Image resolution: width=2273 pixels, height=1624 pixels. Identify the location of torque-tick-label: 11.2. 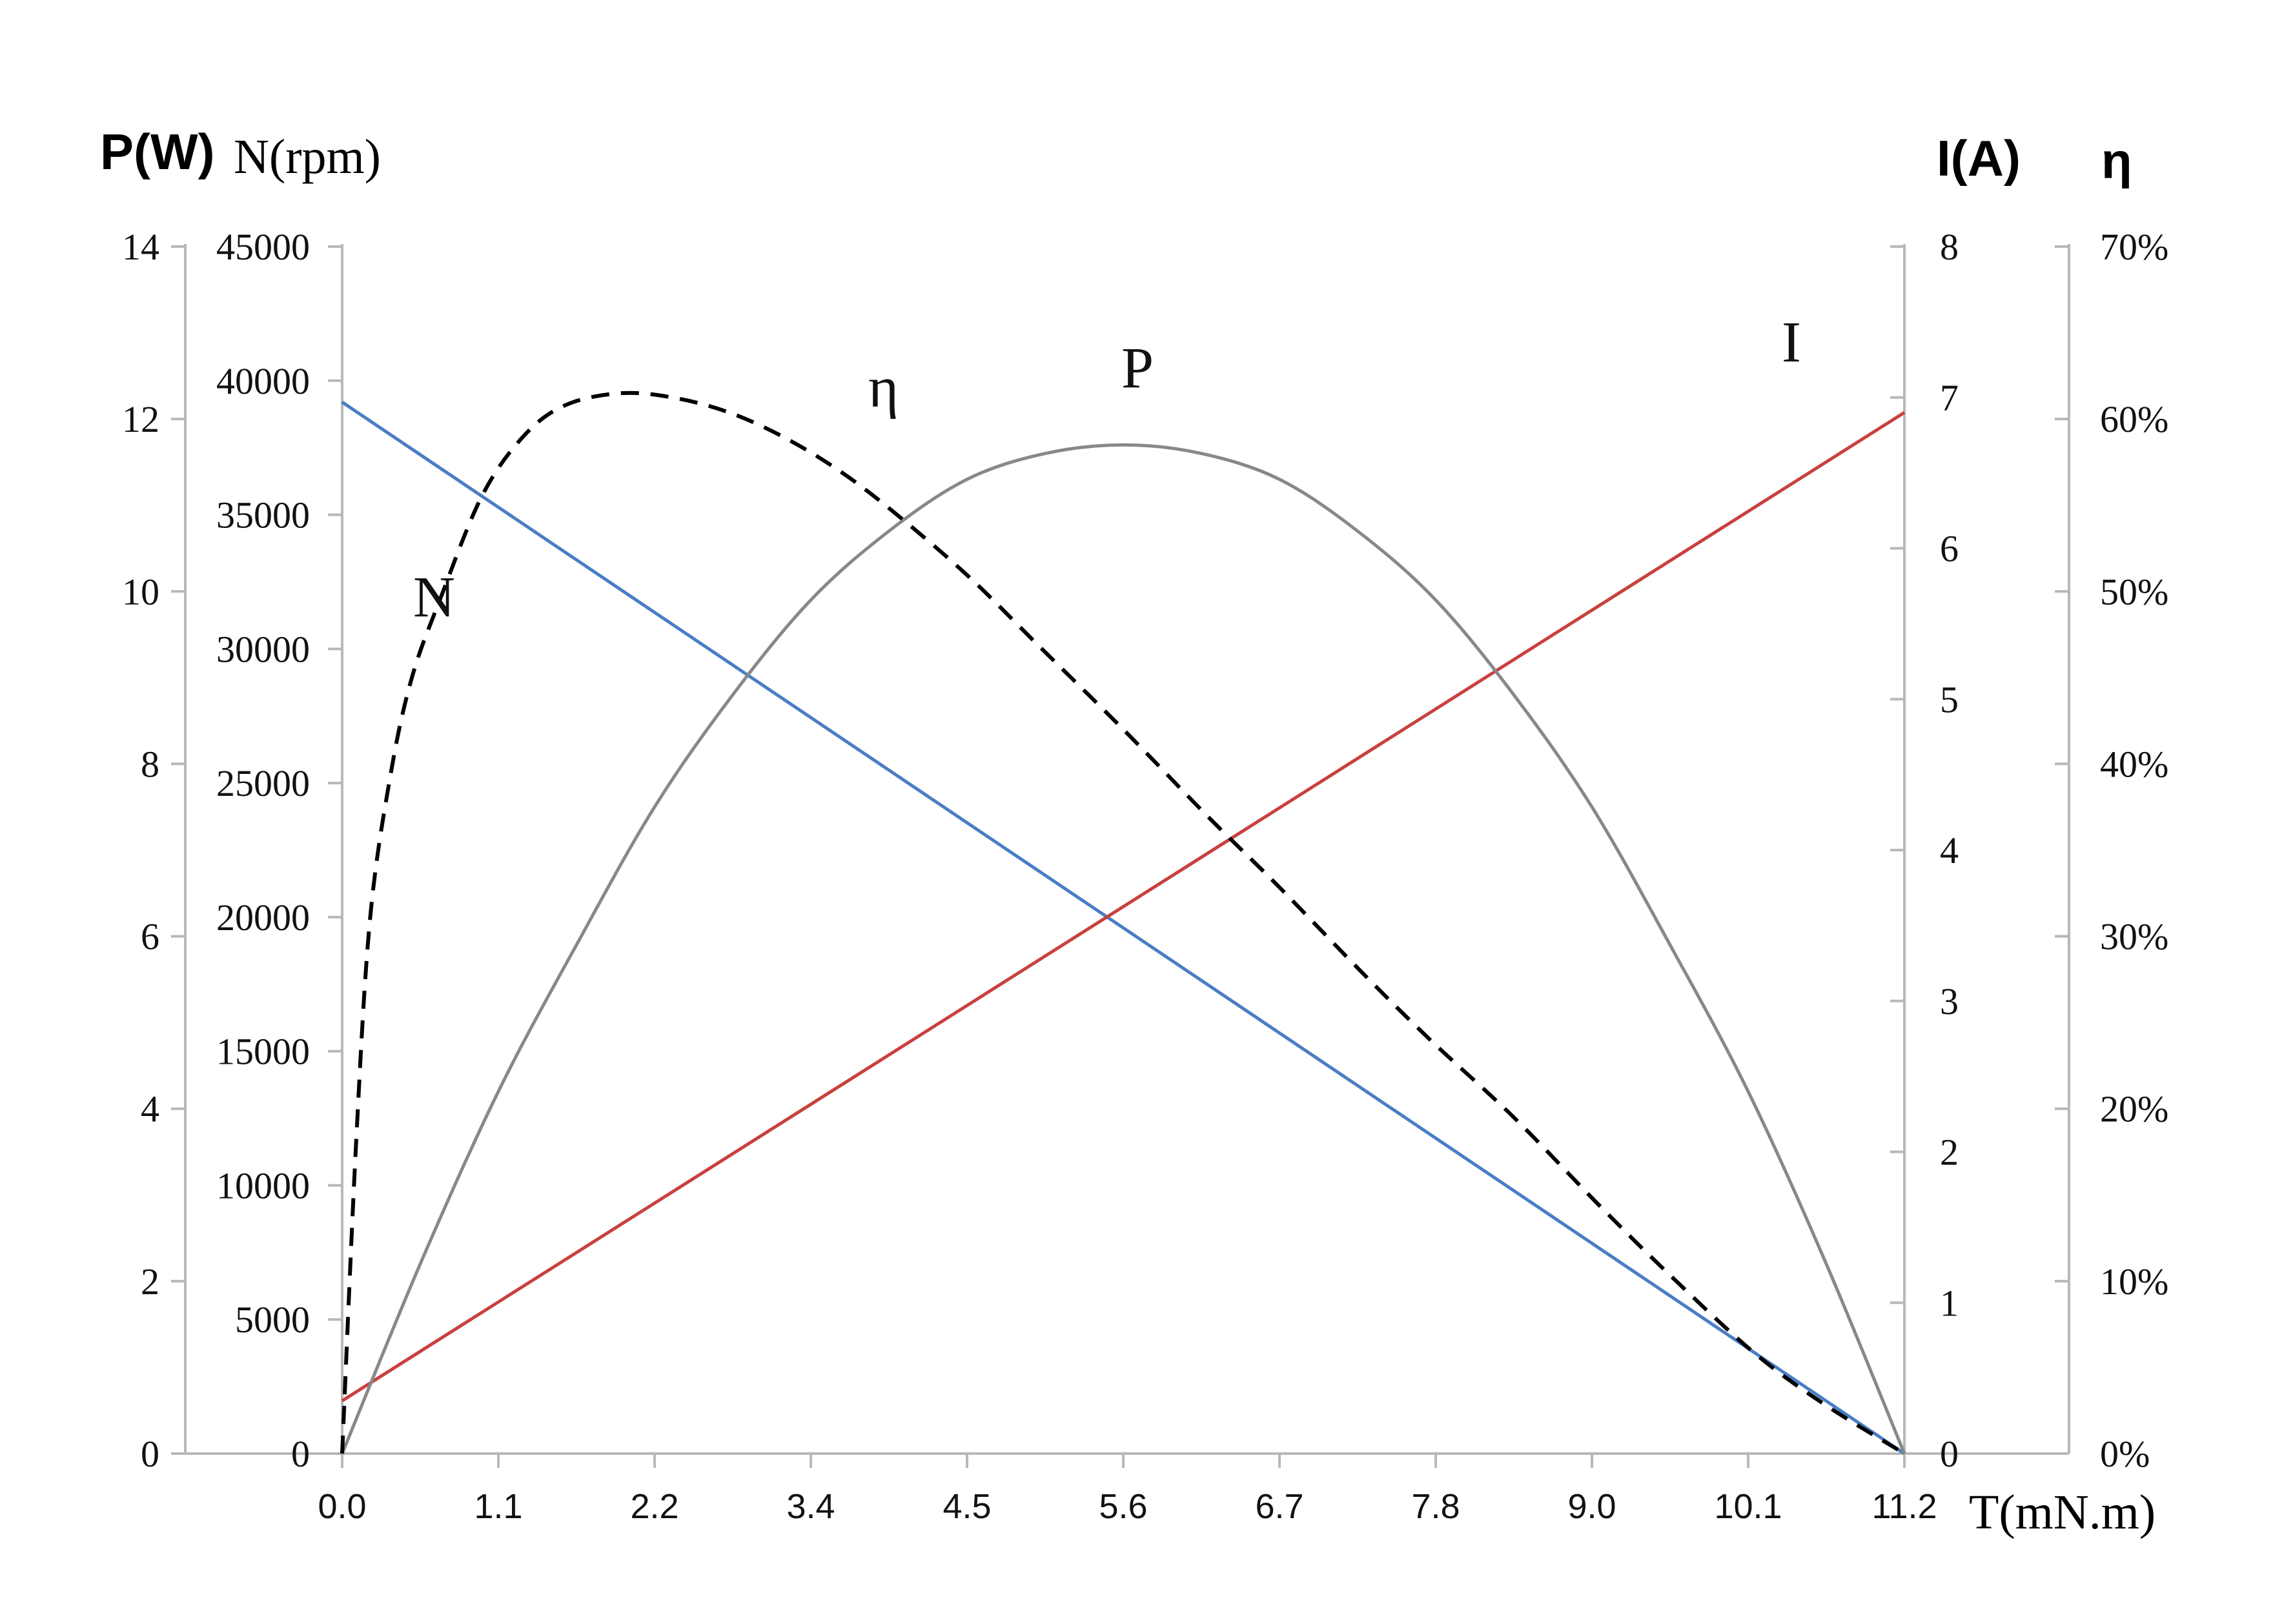
(1904, 1506).